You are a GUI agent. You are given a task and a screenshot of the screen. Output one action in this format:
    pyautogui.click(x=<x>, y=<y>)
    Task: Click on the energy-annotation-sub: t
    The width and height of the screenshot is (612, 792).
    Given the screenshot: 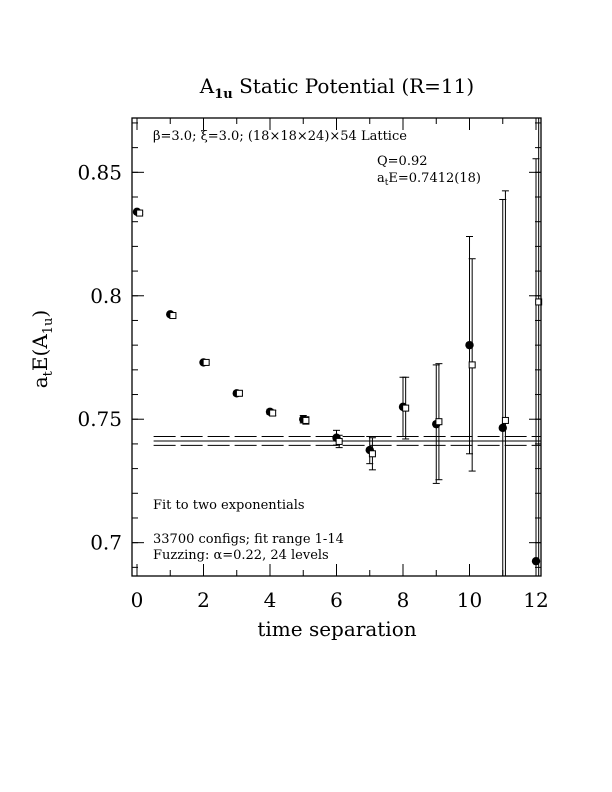 What is the action you would take?
    pyautogui.click(x=387, y=183)
    